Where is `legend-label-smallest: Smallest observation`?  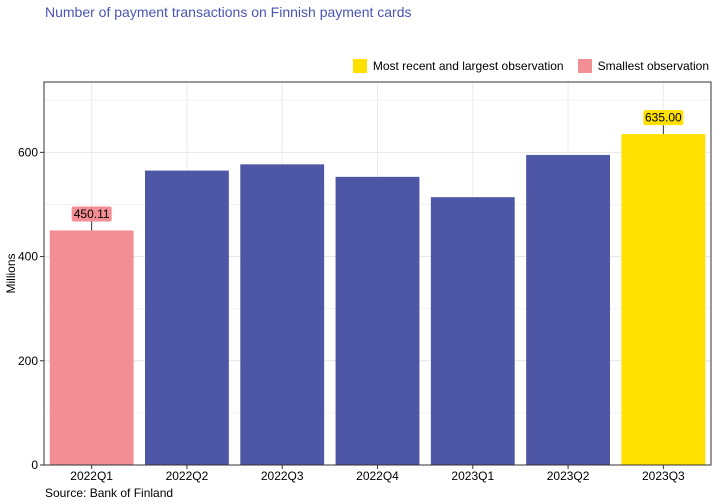 legend-label-smallest: Smallest observation is located at coordinates (653, 66).